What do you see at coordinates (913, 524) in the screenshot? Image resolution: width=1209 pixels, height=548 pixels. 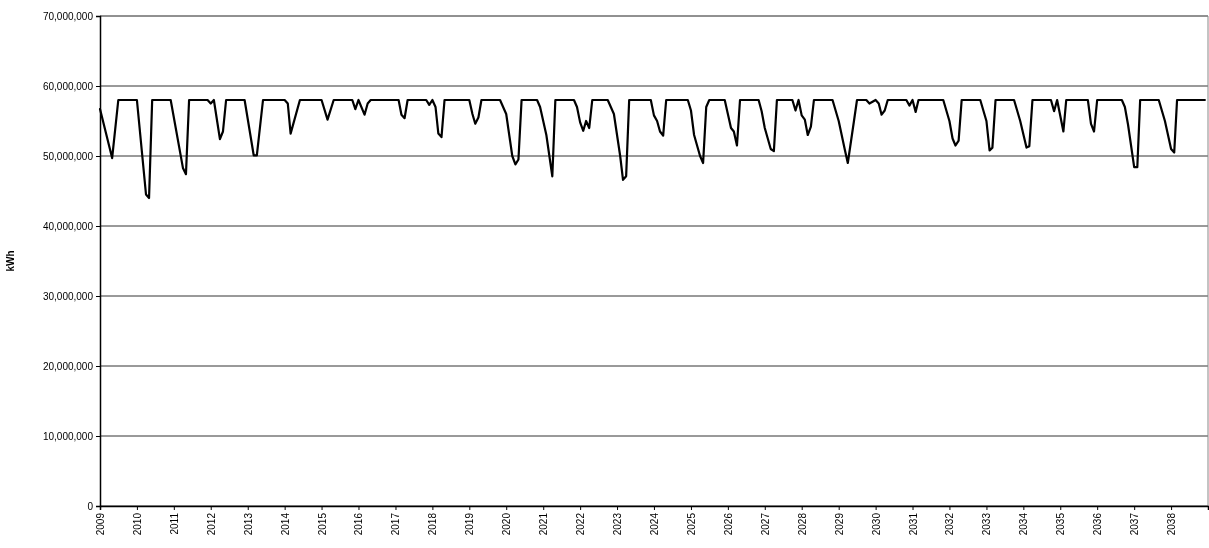 I see `x-tick-label: 2031` at bounding box center [913, 524].